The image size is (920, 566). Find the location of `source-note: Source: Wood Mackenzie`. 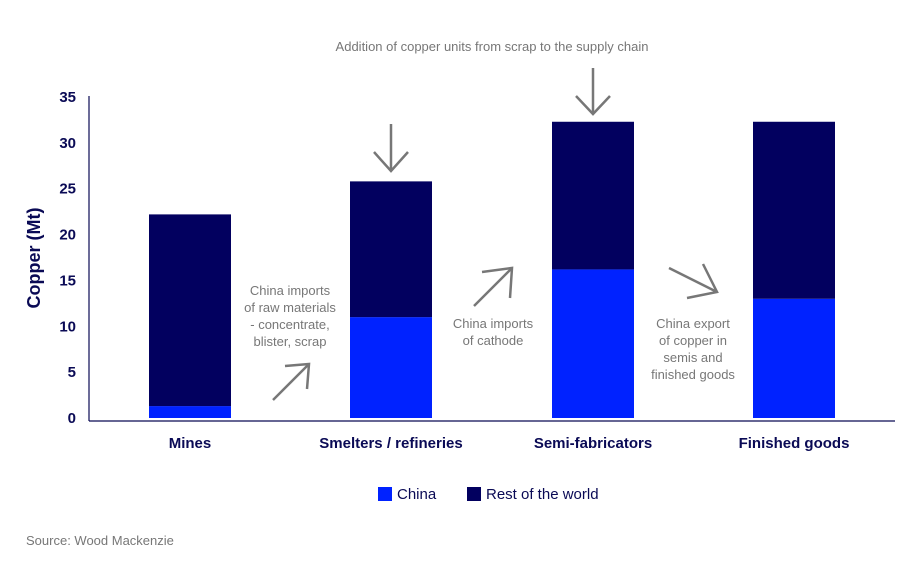

source-note: Source: Wood Mackenzie is located at coordinates (100, 540).